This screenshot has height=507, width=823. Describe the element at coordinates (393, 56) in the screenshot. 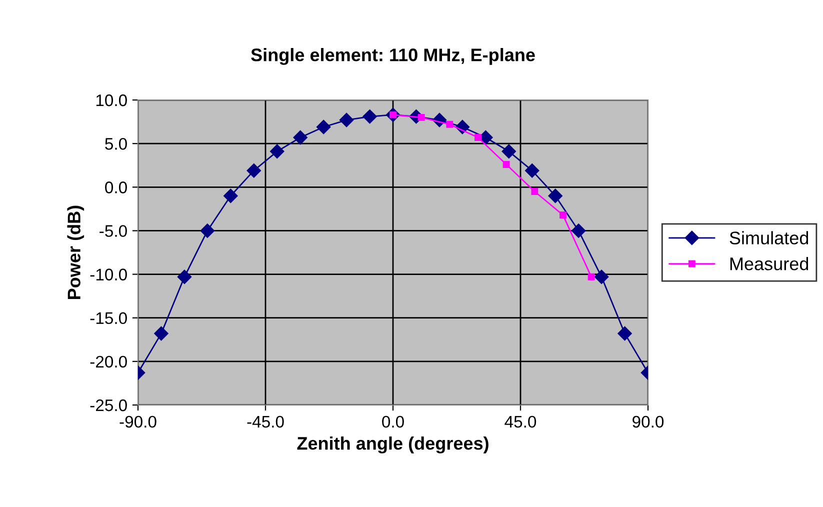

I see `chart-title: Single element: 110 MHz, E-plane` at that location.